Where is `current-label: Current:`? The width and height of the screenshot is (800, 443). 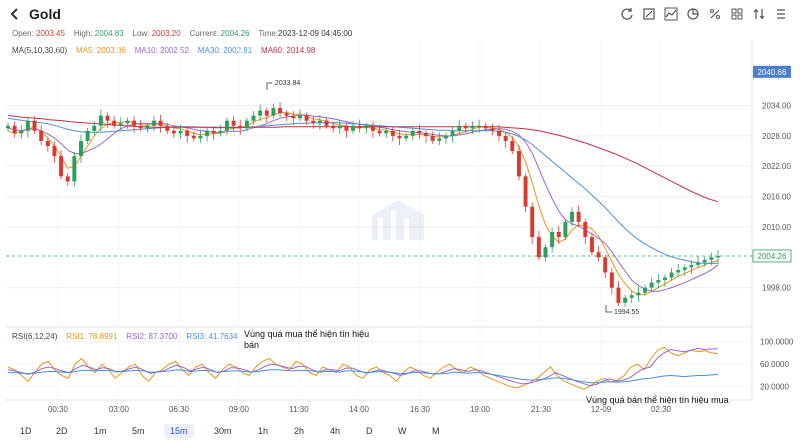 current-label: Current: is located at coordinates (204, 33).